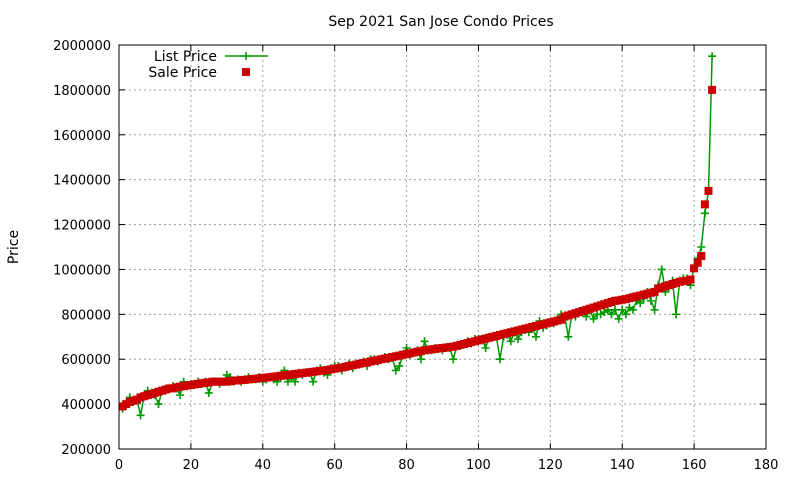 This screenshot has height=480, width=800. Describe the element at coordinates (82, 181) in the screenshot. I see `y-tick-label: 1400000` at that location.